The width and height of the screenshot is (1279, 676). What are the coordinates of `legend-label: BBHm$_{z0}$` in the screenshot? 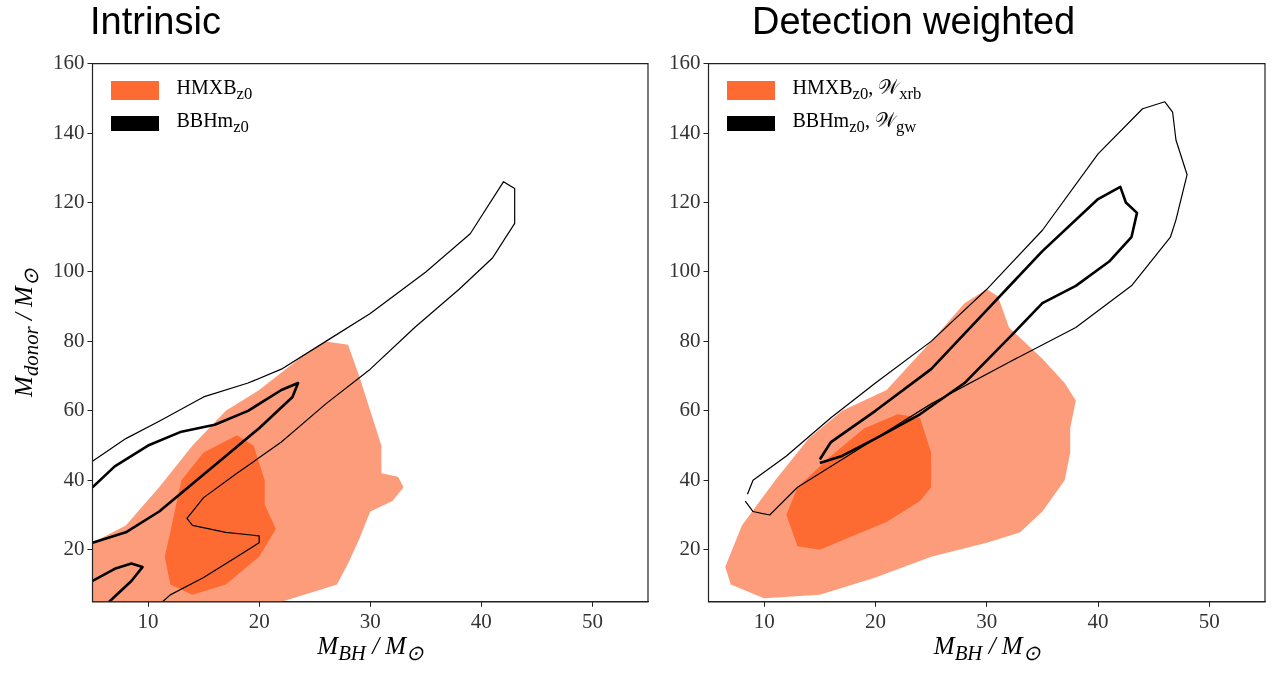 It's located at (212, 123).